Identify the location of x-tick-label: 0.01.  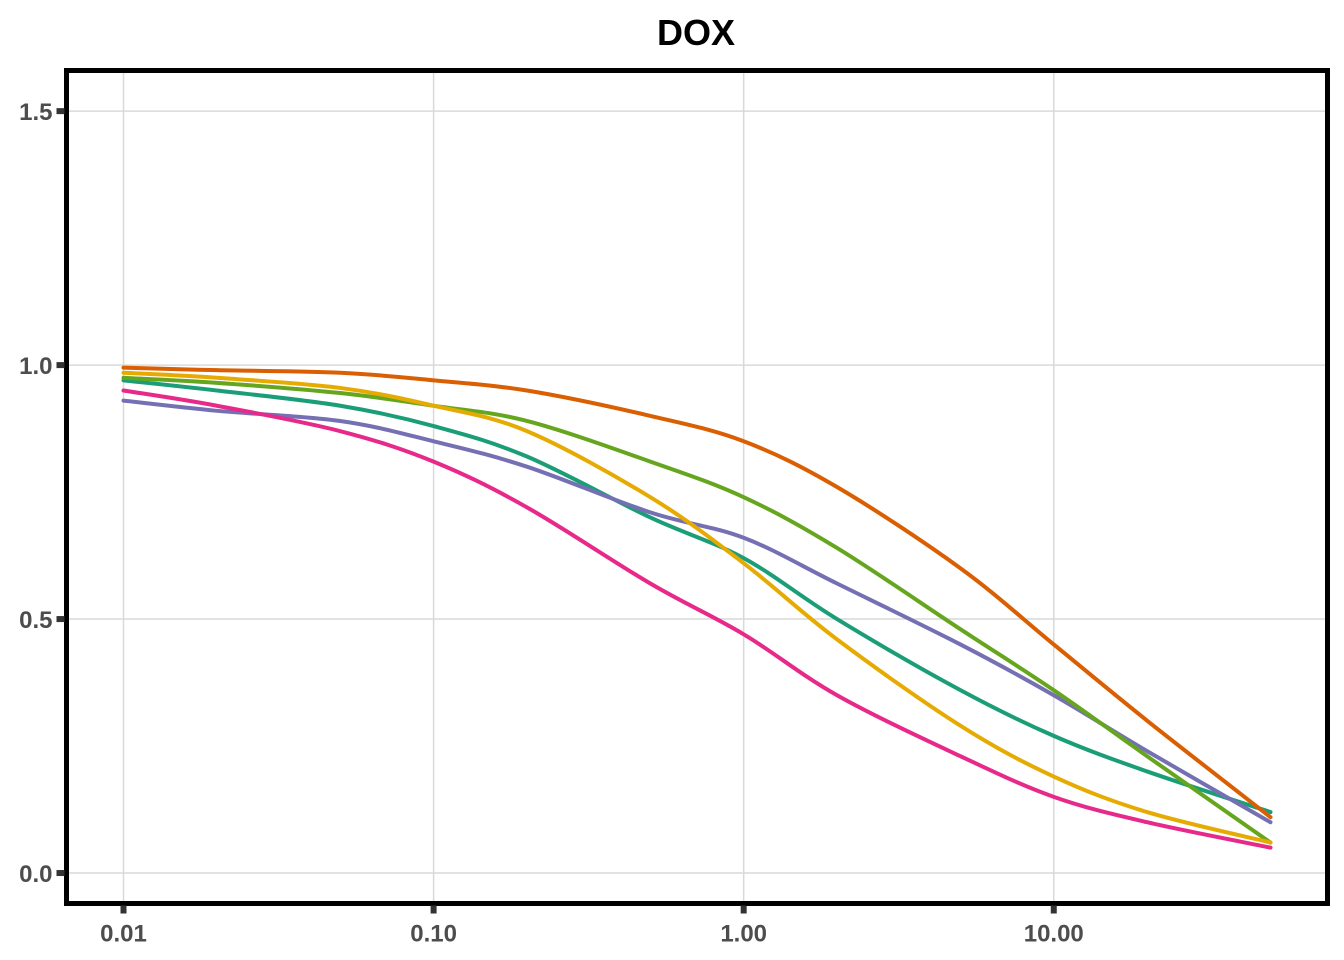
(123, 934).